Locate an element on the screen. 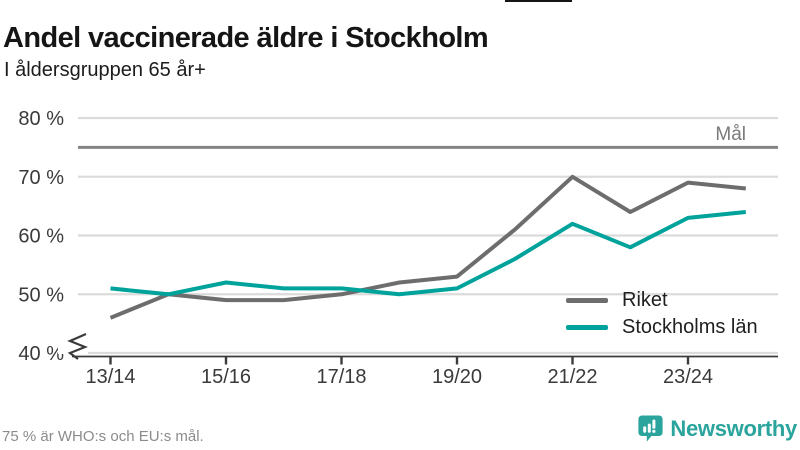 The image size is (800, 450). newsworthy-icon is located at coordinates (651, 428).